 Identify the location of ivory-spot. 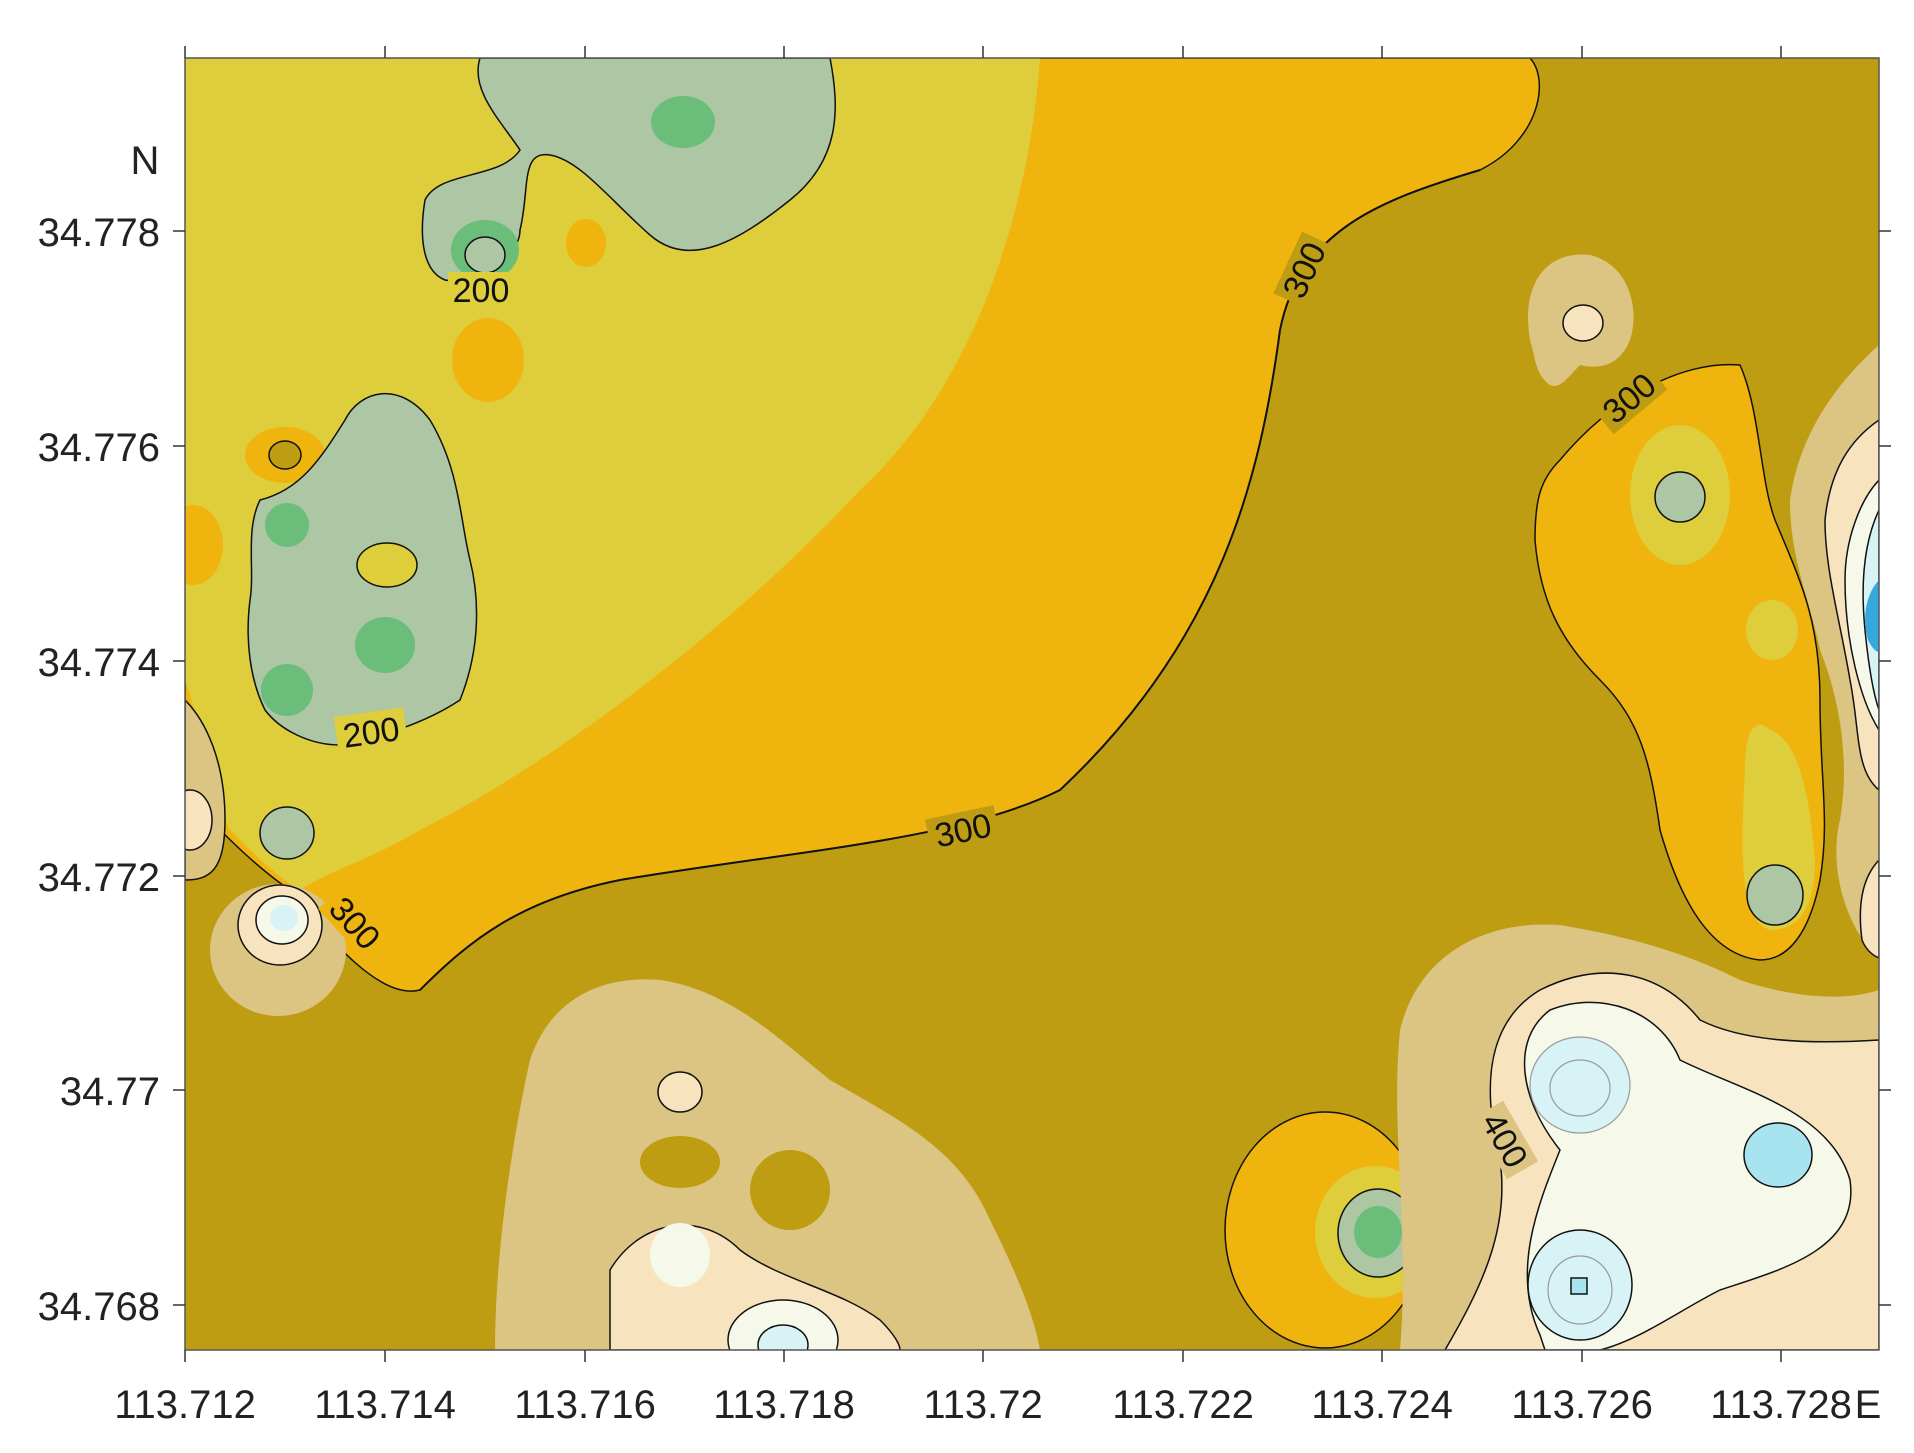
(680, 1255).